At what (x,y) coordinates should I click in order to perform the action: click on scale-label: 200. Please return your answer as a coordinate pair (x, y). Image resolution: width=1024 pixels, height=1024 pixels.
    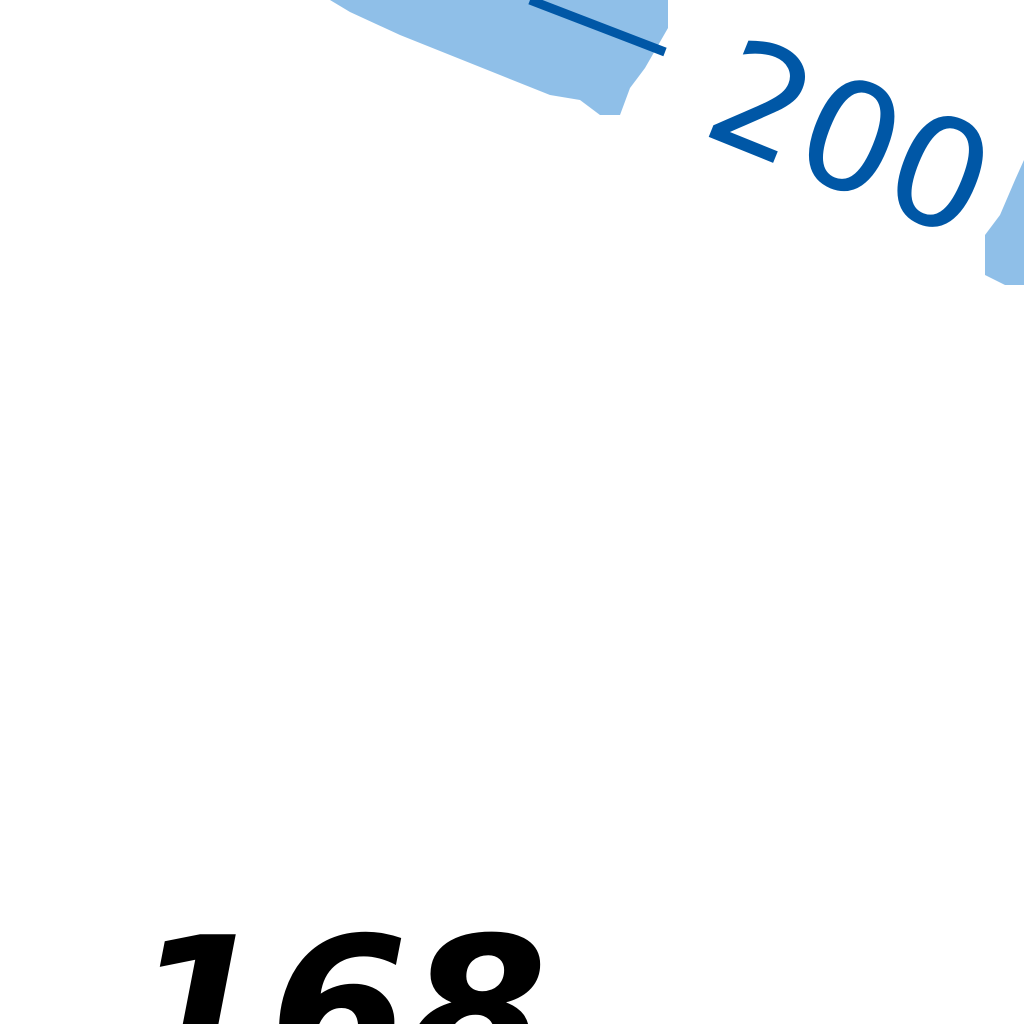
    Looking at the image, I should click on (850, 139).